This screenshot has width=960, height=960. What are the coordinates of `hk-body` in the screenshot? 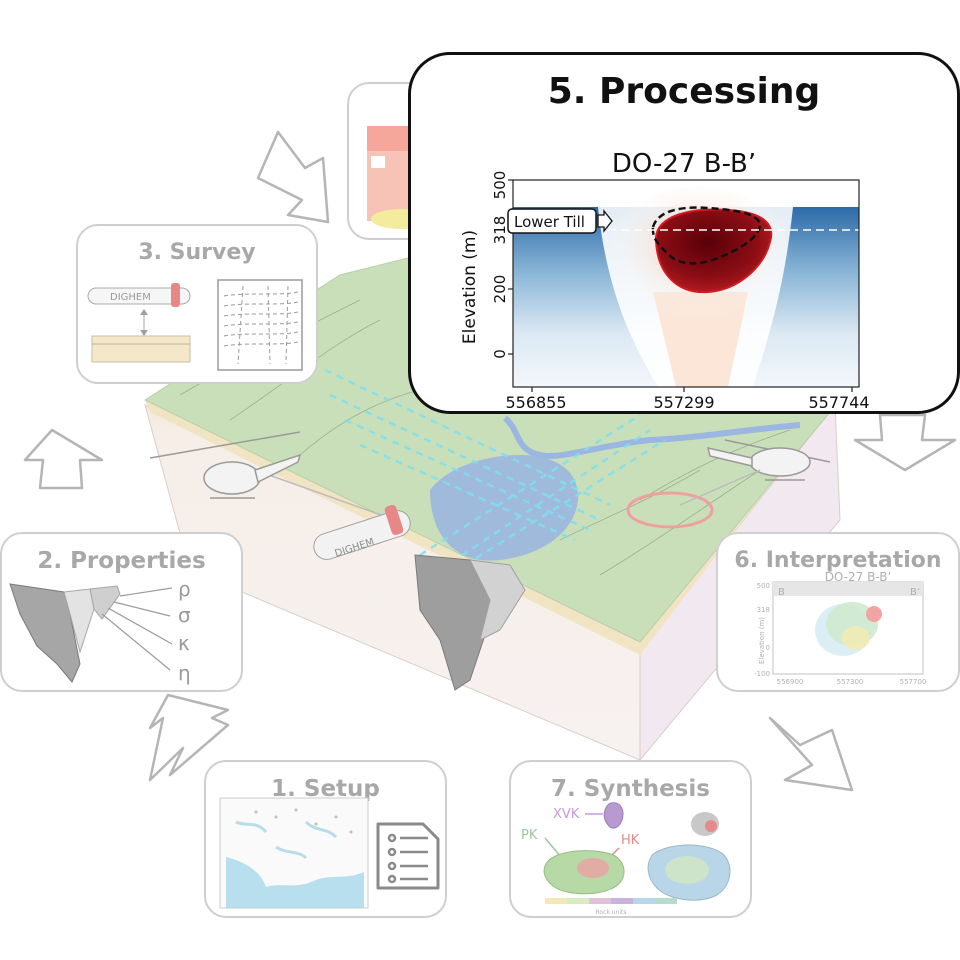 It's located at (593, 868).